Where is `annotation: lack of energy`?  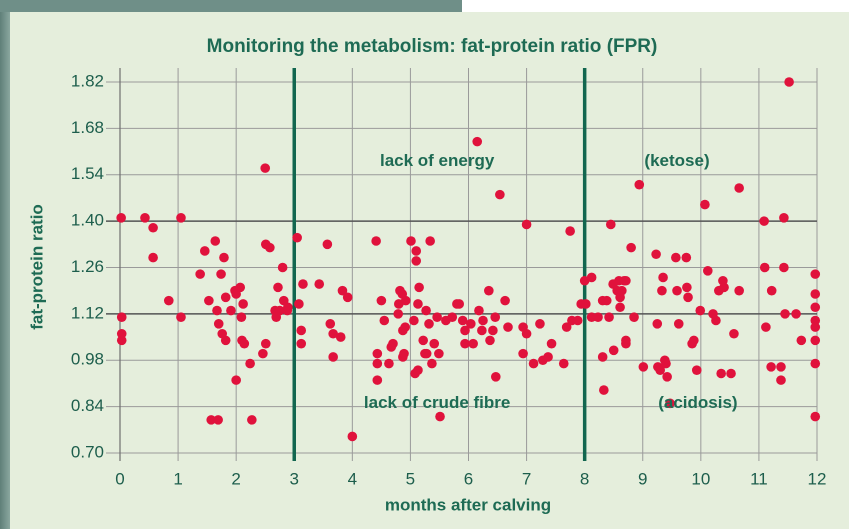
annotation: lack of energy is located at coordinates (437, 160).